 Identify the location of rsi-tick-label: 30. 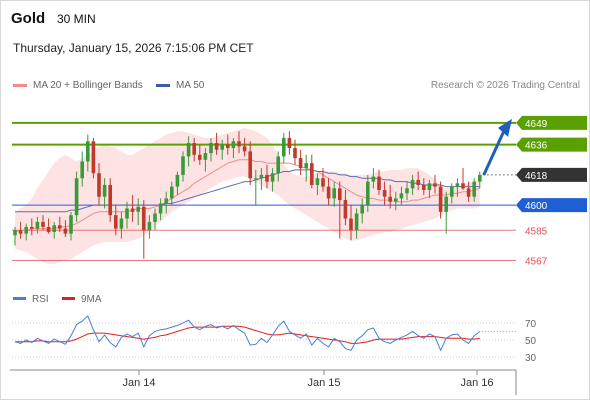
(531, 358).